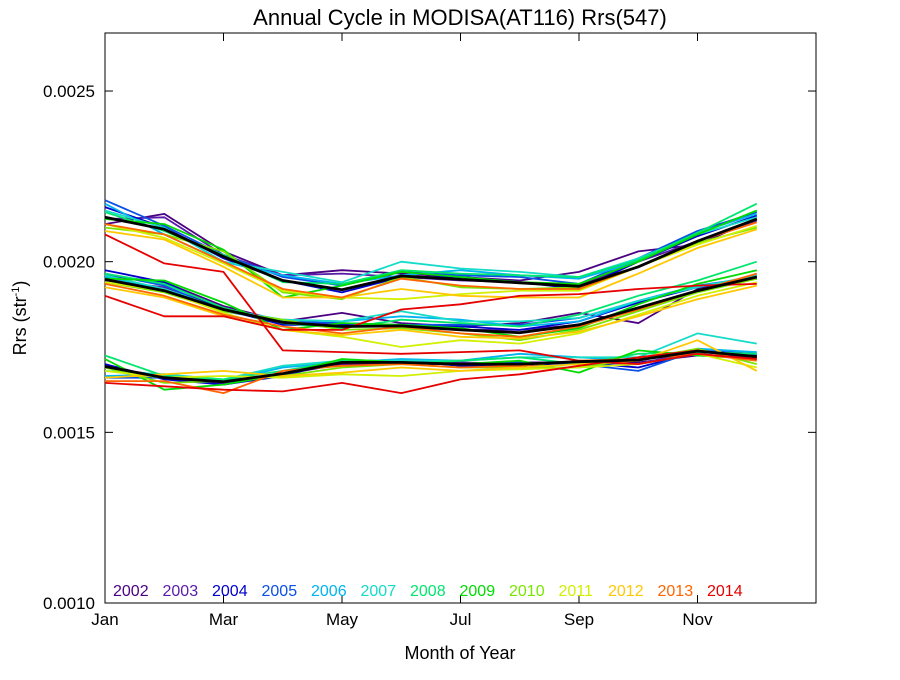  Describe the element at coordinates (379, 591) in the screenshot. I see `legend-entry-2007: 2007` at that location.